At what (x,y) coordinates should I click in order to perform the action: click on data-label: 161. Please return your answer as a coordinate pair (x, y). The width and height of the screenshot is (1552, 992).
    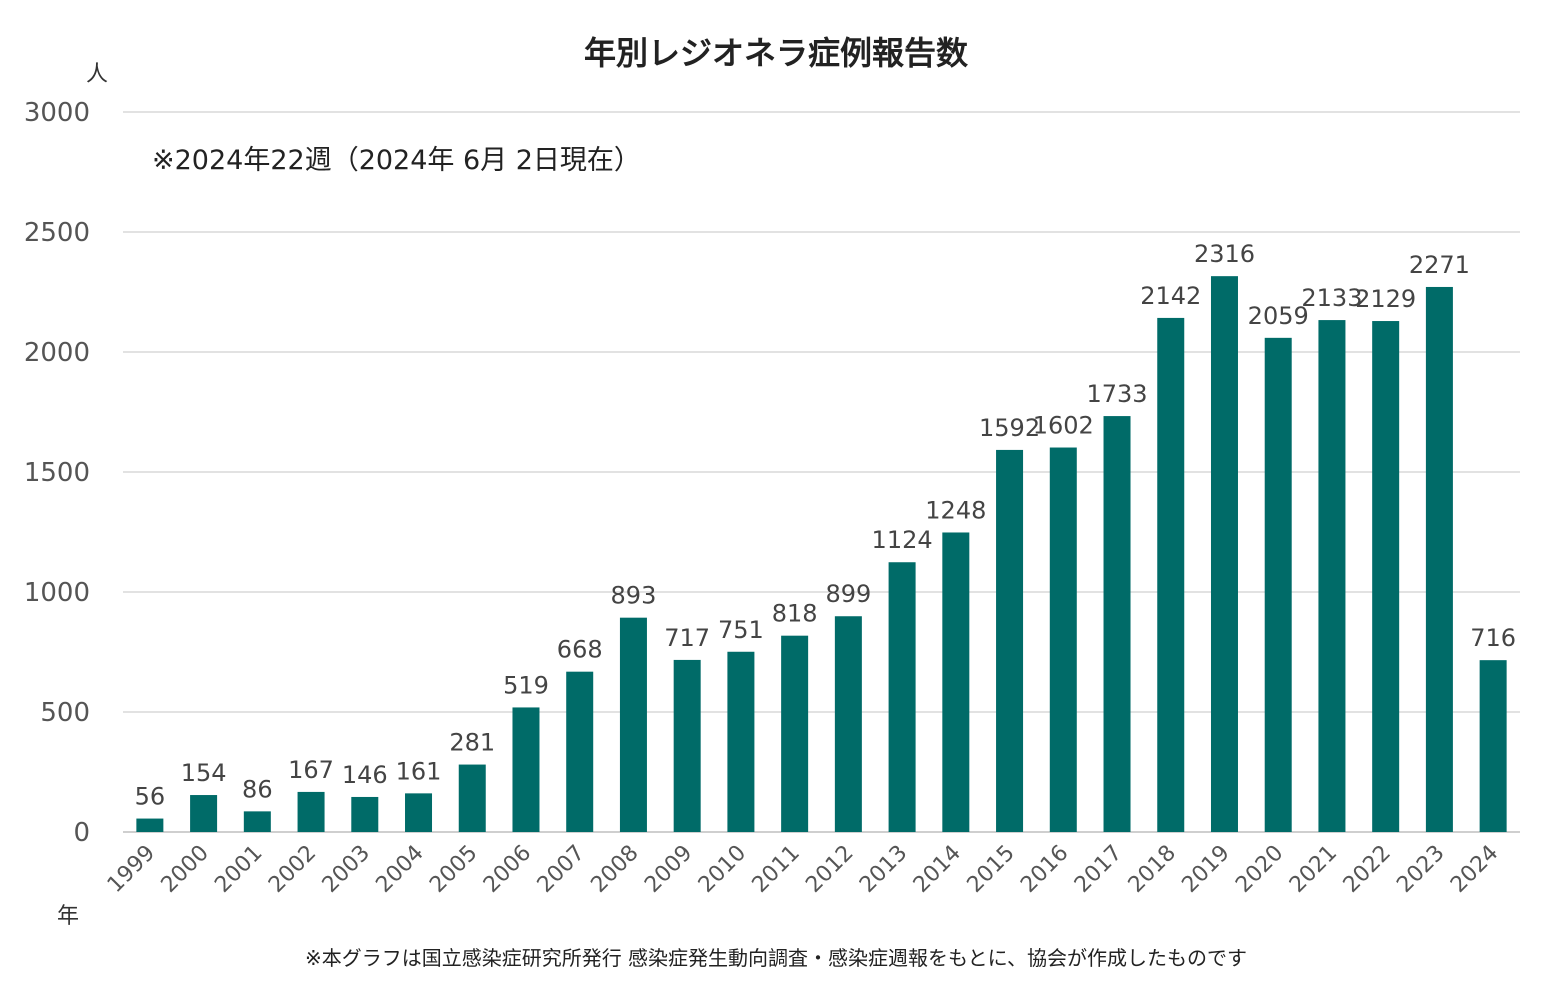
    Looking at the image, I should click on (419, 771).